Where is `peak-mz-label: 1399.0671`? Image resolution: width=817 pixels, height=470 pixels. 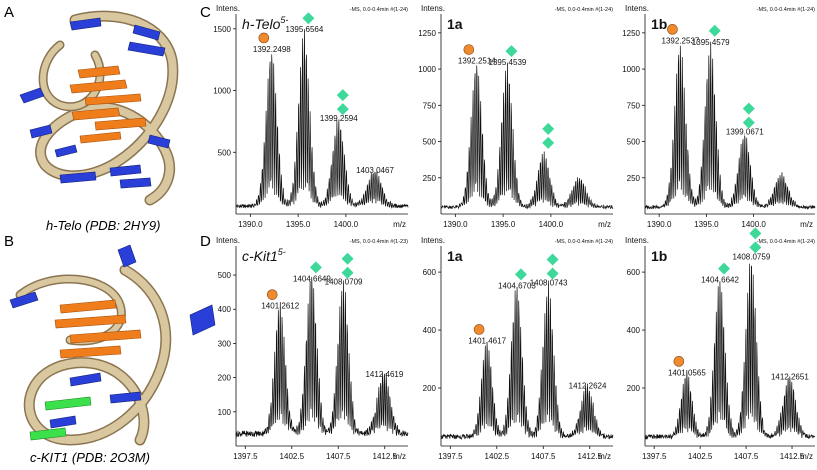 peak-mz-label: 1399.0671 is located at coordinates (745, 132).